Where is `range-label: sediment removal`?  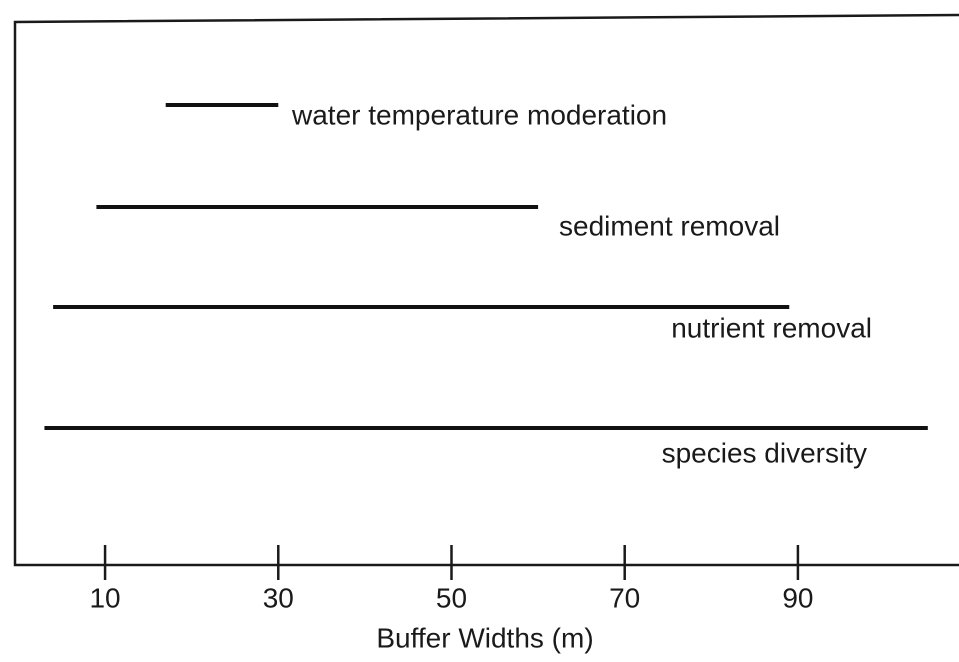
range-label: sediment removal is located at coordinates (669, 225).